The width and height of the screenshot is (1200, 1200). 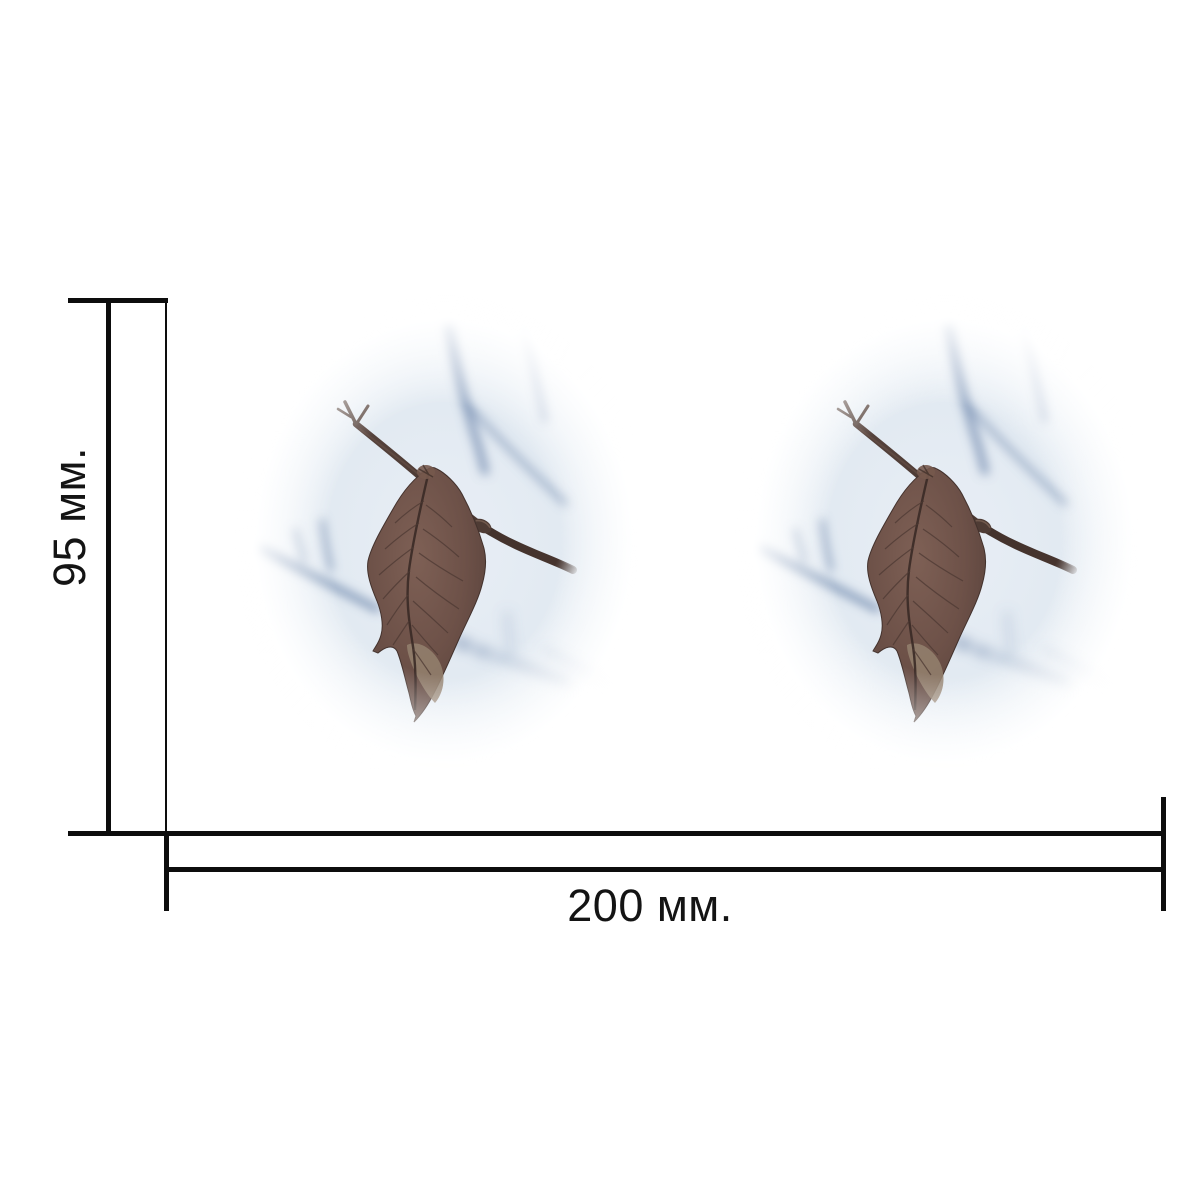 I want to click on height-dimension-line, so click(x=108, y=567).